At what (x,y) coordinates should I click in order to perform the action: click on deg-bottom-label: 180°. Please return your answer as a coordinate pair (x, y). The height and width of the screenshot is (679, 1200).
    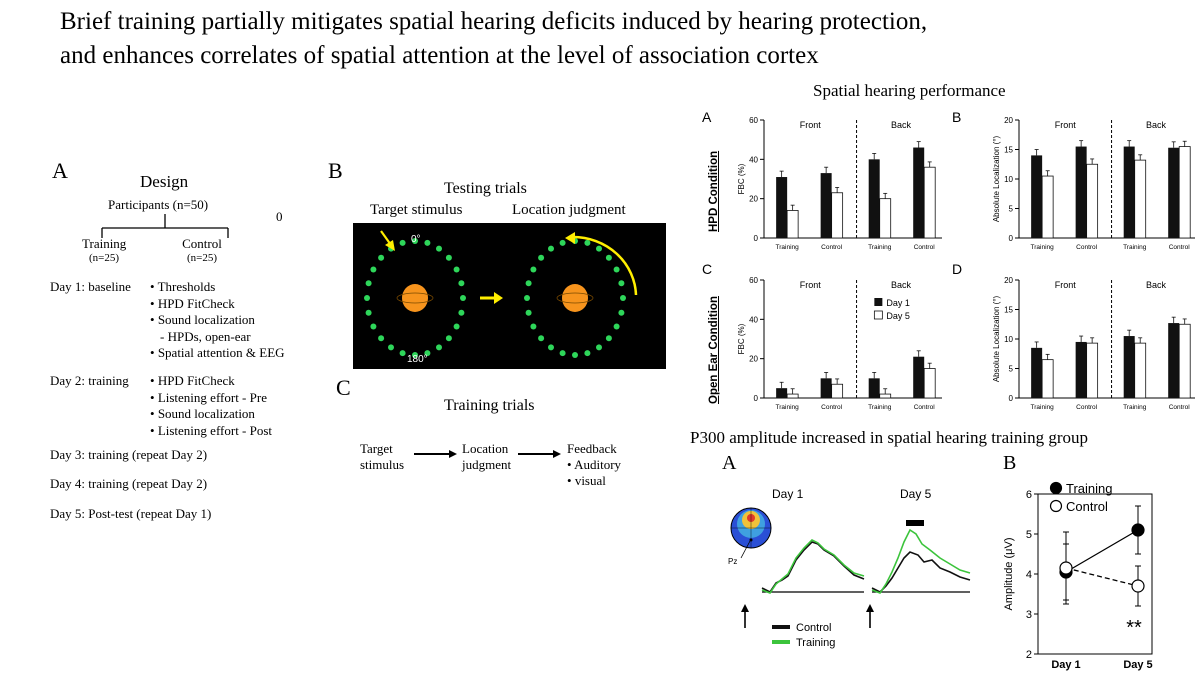
    Looking at the image, I should click on (417, 359).